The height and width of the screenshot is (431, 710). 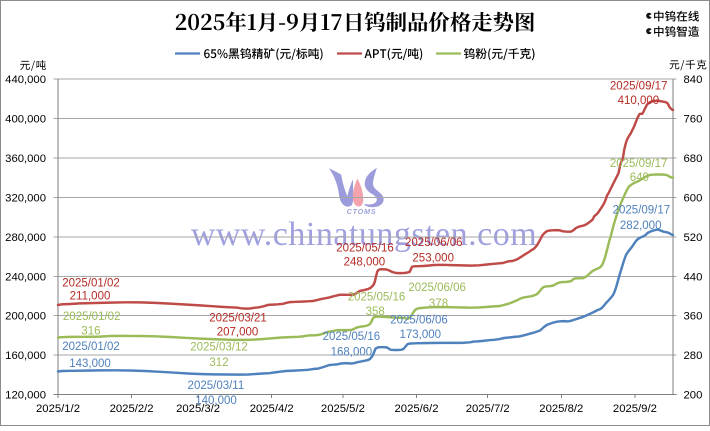 What do you see at coordinates (58, 409) in the screenshot?
I see `svg-text: 2025/1/2` at bounding box center [58, 409].